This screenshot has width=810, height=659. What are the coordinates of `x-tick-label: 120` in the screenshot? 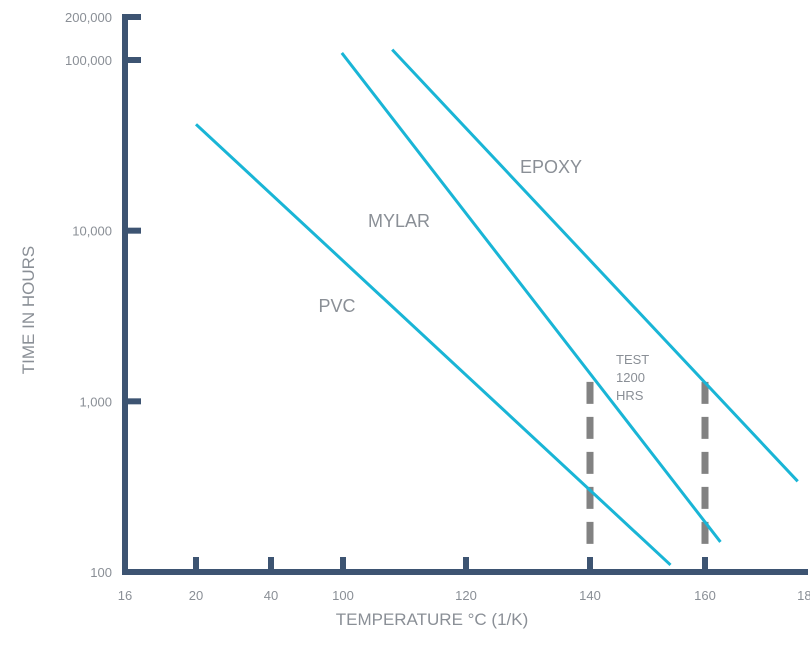 It's located at (466, 595).